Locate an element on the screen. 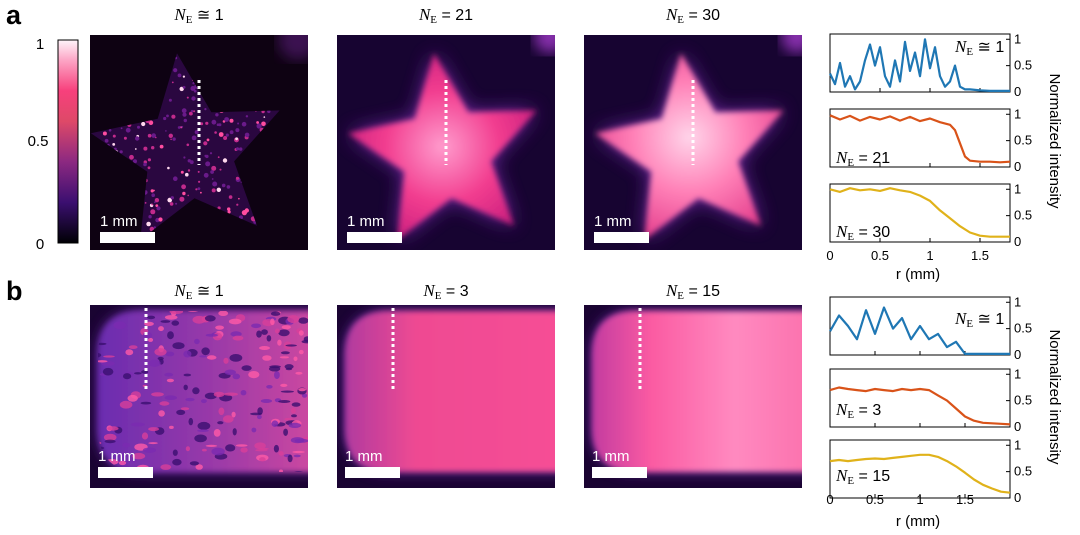 Image resolution: width=1080 pixels, height=535 pixels. series-label-2: NE = 3 is located at coordinates (858, 410).